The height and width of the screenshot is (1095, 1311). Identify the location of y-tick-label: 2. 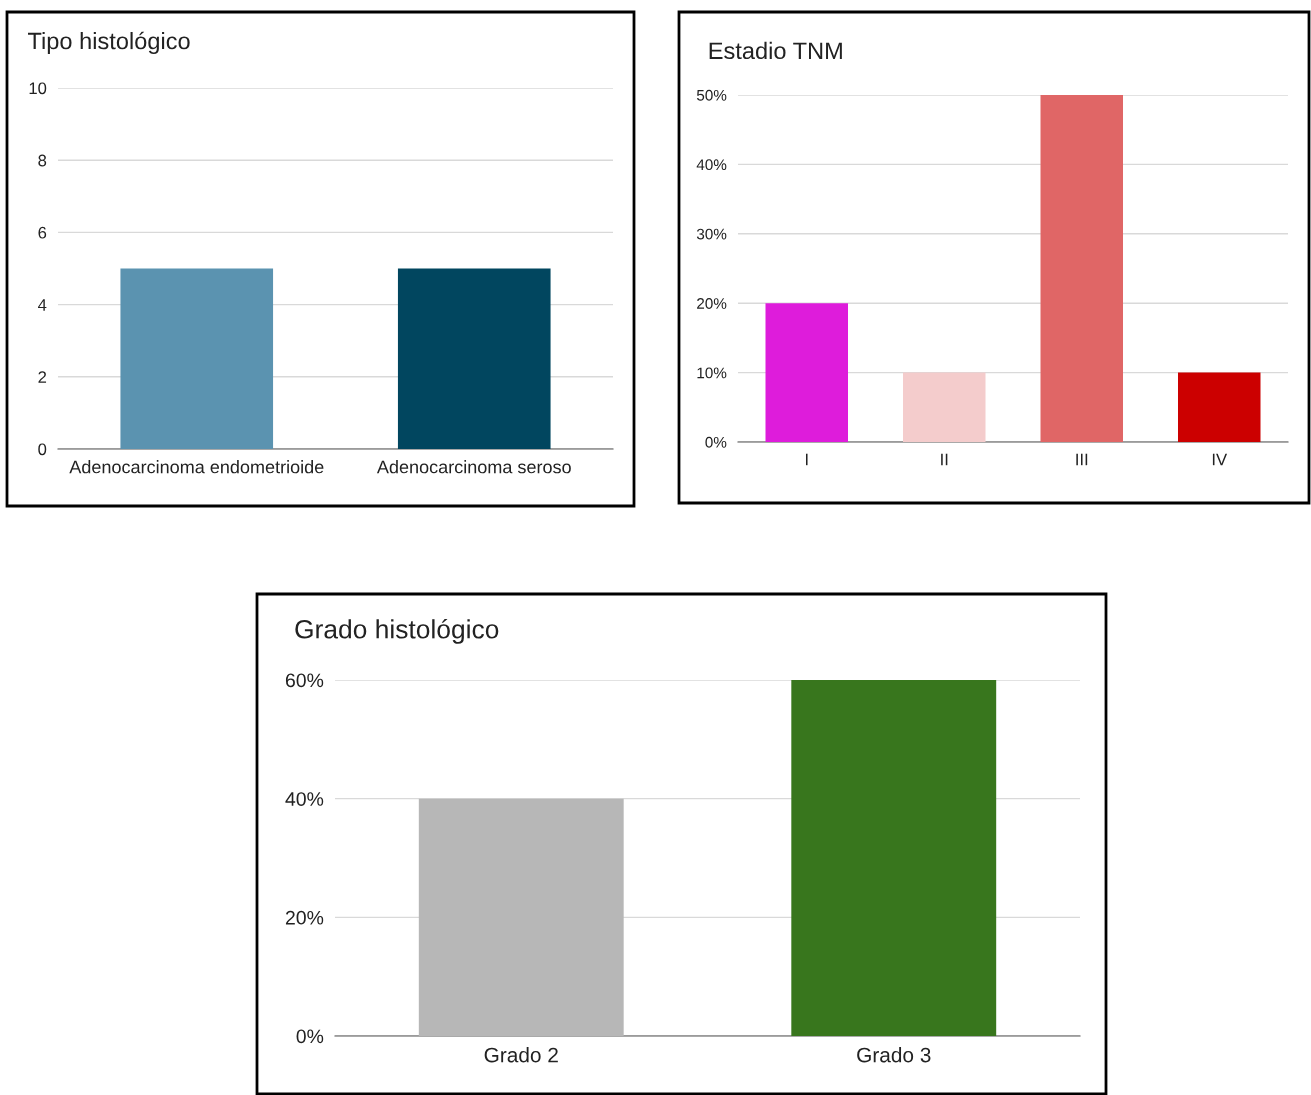
(42, 377).